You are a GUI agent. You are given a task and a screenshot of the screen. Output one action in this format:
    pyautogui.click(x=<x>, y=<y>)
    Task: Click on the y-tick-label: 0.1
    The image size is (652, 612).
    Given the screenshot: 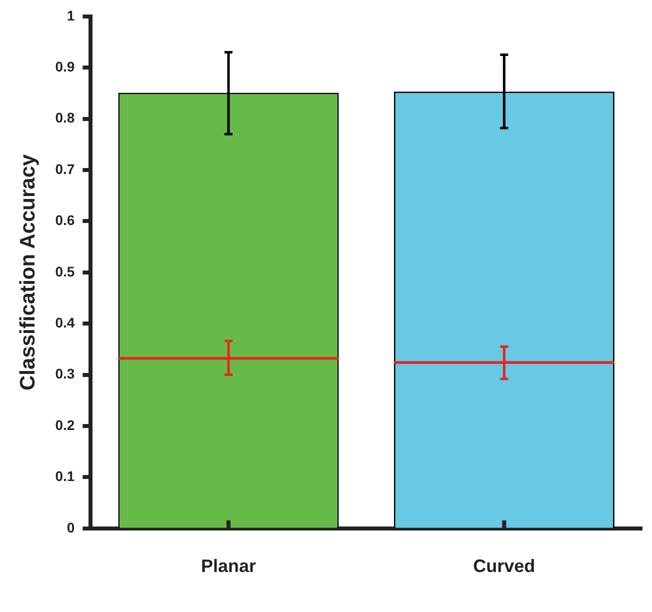 What is the action you would take?
    pyautogui.click(x=65, y=476)
    